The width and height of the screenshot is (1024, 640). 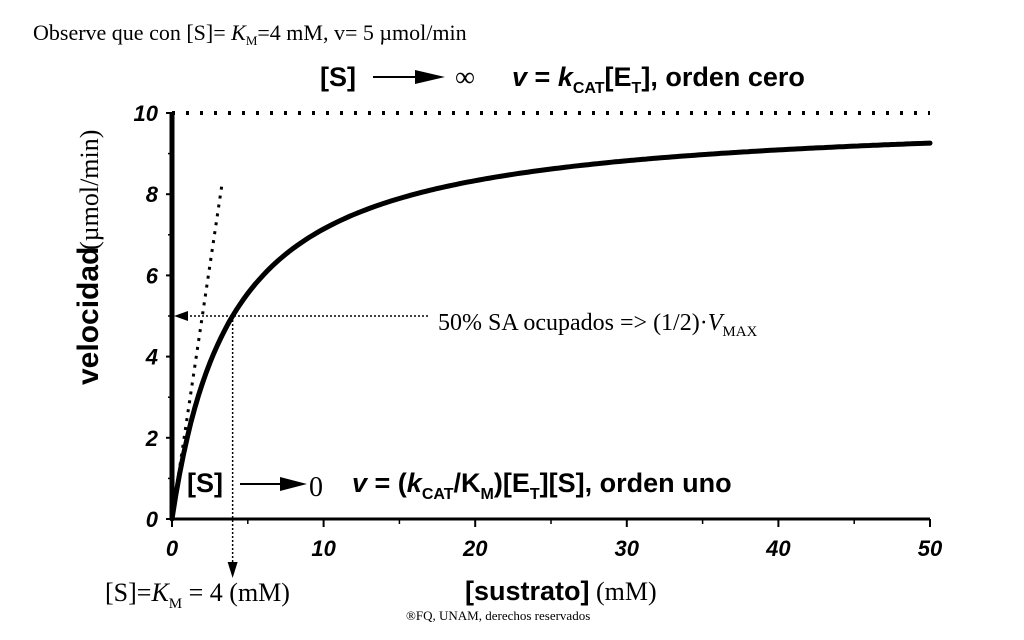 I want to click on y-tick-label: 10, so click(x=146, y=113).